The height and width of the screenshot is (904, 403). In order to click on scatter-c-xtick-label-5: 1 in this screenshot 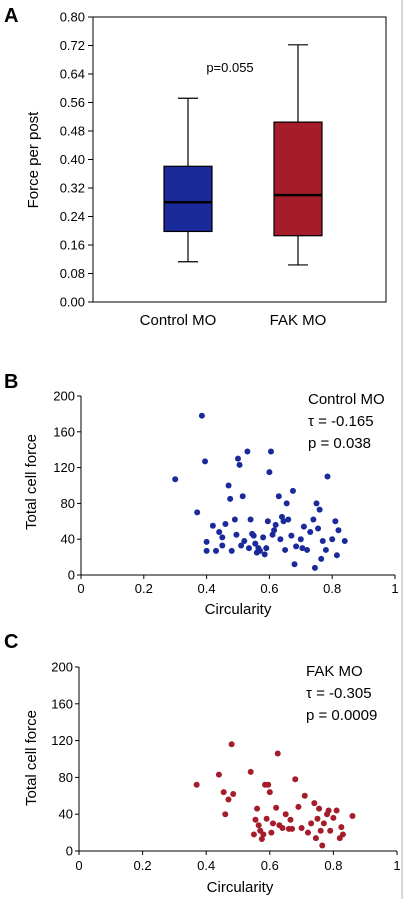, I will do `click(396, 865)`.